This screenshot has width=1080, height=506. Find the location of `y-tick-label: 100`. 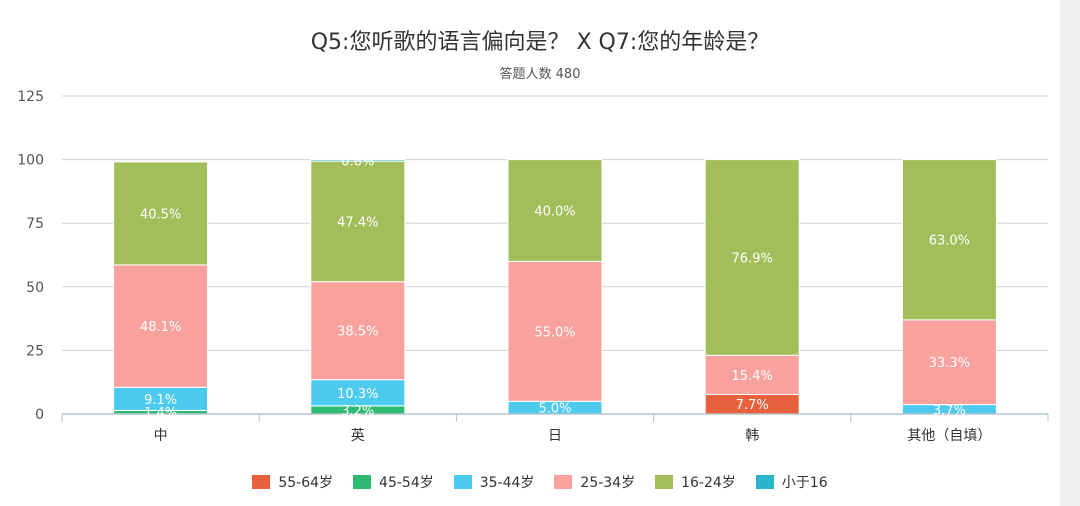

y-tick-label: 100 is located at coordinates (30, 161).